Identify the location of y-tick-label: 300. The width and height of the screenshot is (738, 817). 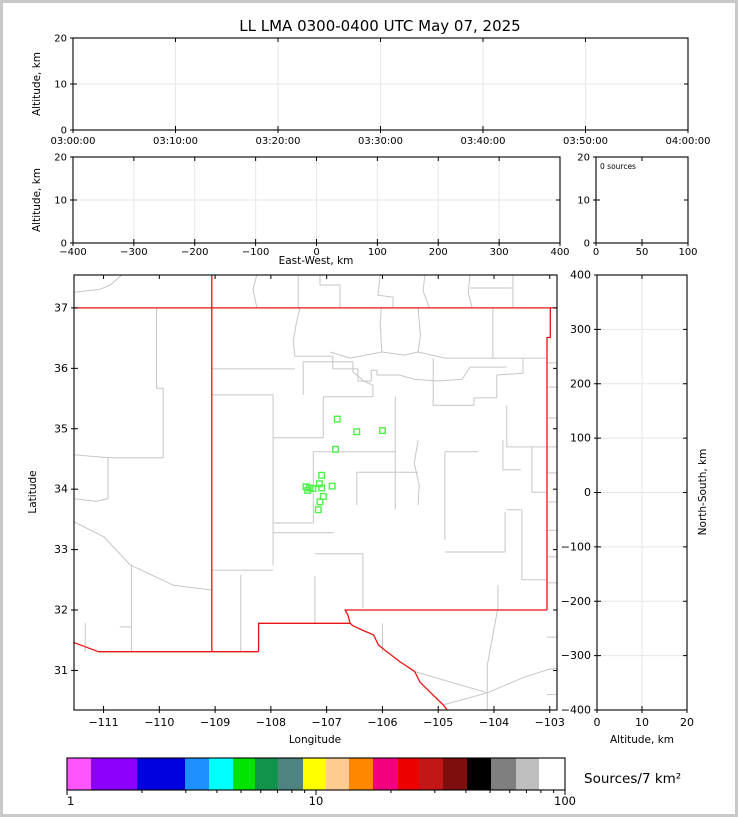
(580, 329).